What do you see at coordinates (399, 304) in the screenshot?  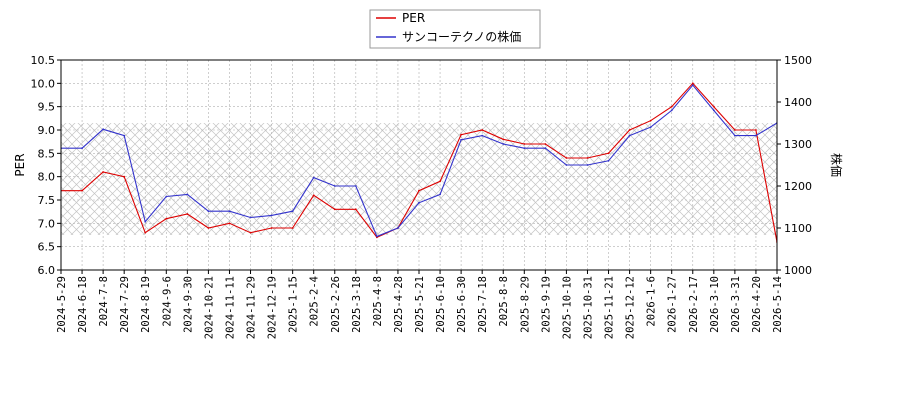 I see `x-tick-label: 2025-4-28` at bounding box center [399, 304].